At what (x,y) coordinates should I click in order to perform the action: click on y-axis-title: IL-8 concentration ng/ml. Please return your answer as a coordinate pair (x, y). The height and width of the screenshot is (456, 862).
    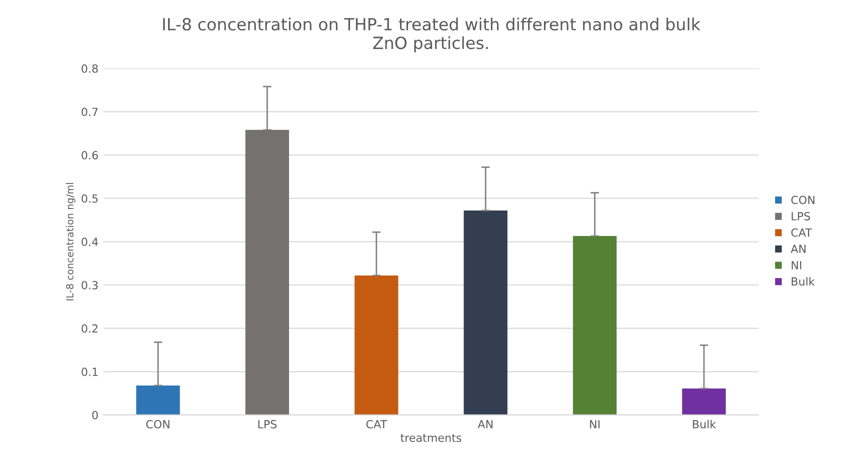
    Looking at the image, I should click on (71, 241).